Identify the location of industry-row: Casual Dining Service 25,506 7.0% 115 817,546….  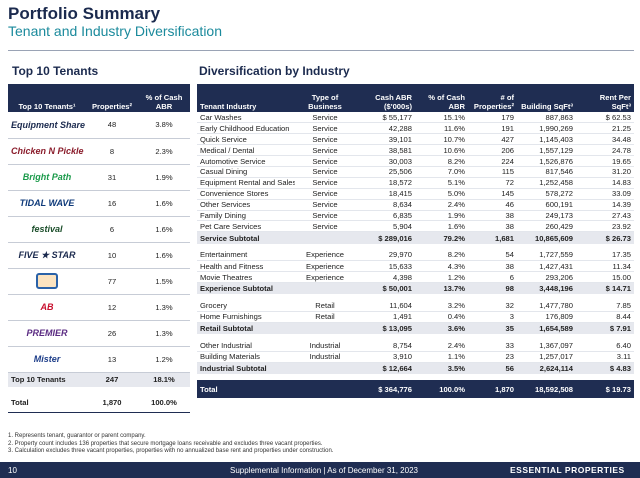
(415, 172).